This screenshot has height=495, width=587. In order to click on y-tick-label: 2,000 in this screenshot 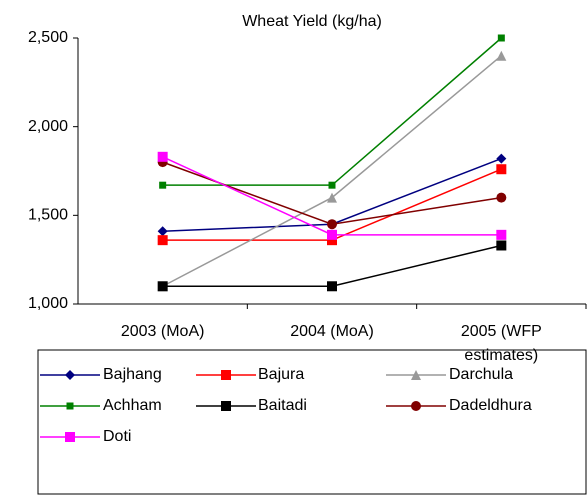, I will do `click(48, 126)`.